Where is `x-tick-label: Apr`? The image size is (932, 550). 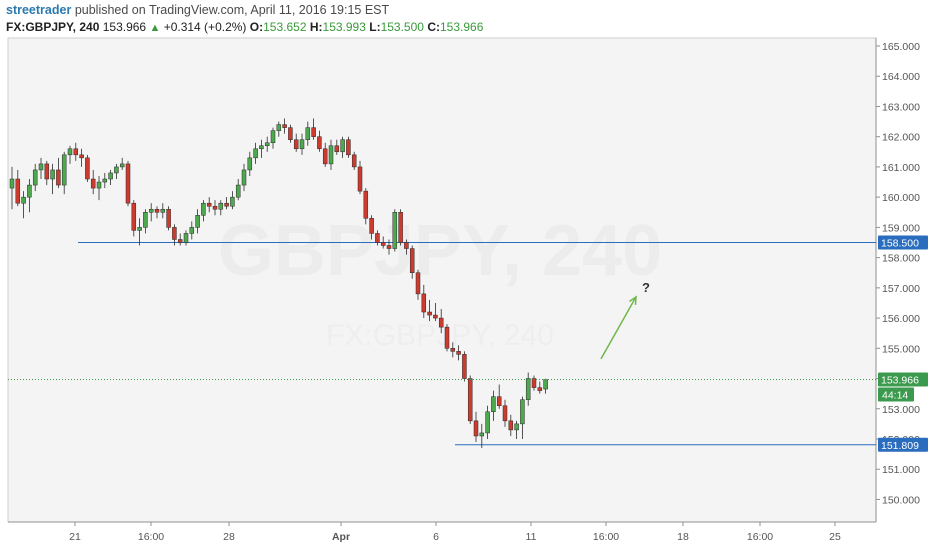
x-tick-label: Apr is located at coordinates (341, 537).